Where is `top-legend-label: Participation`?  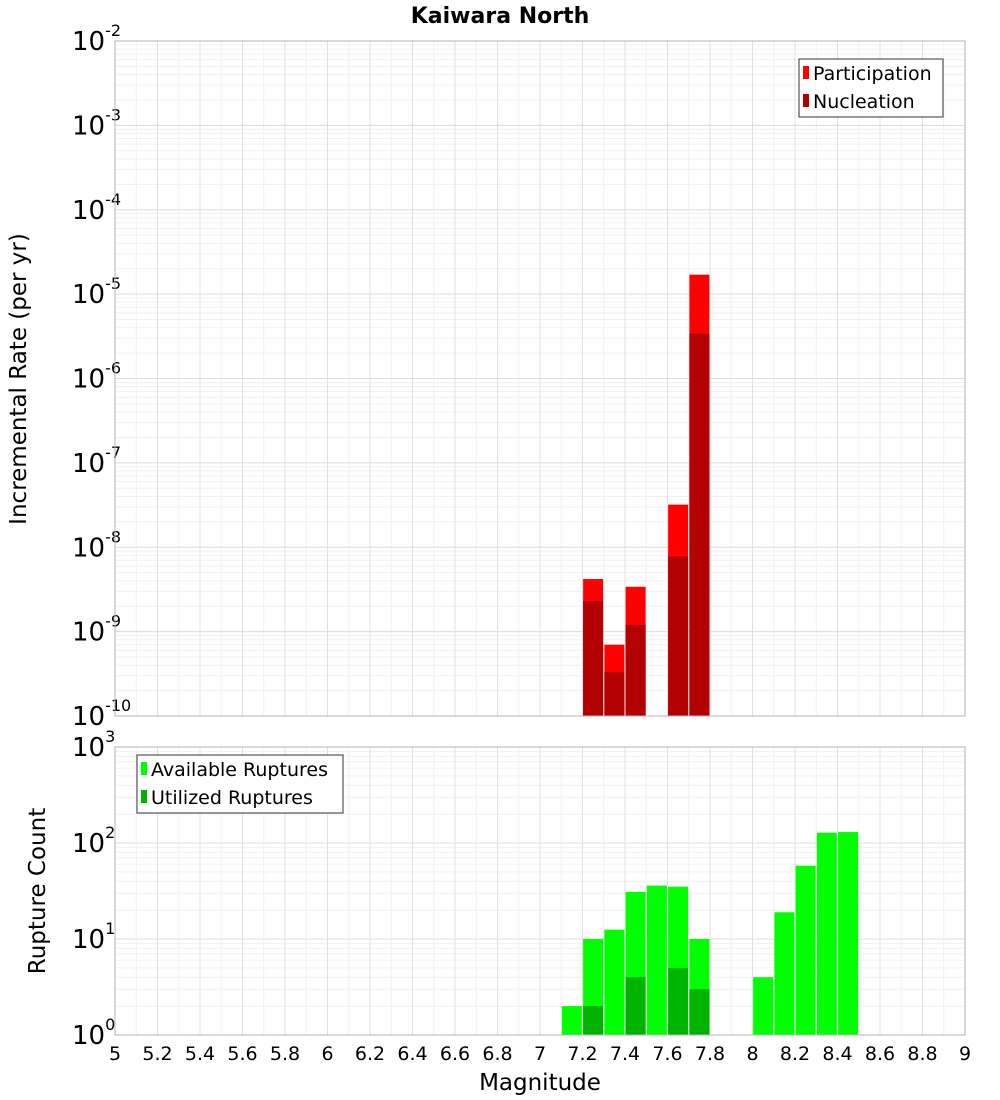 top-legend-label: Participation is located at coordinates (872, 74).